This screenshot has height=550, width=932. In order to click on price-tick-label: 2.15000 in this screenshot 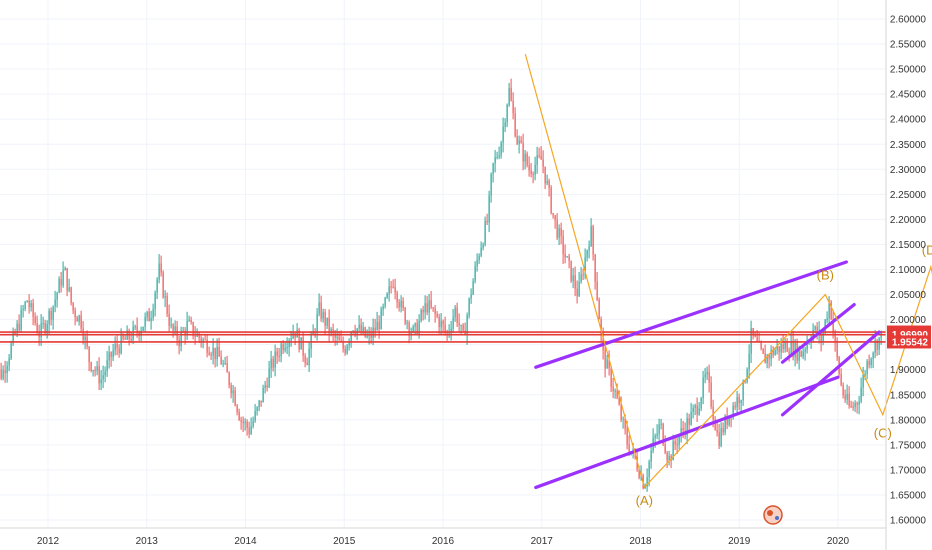, I will do `click(908, 245)`.